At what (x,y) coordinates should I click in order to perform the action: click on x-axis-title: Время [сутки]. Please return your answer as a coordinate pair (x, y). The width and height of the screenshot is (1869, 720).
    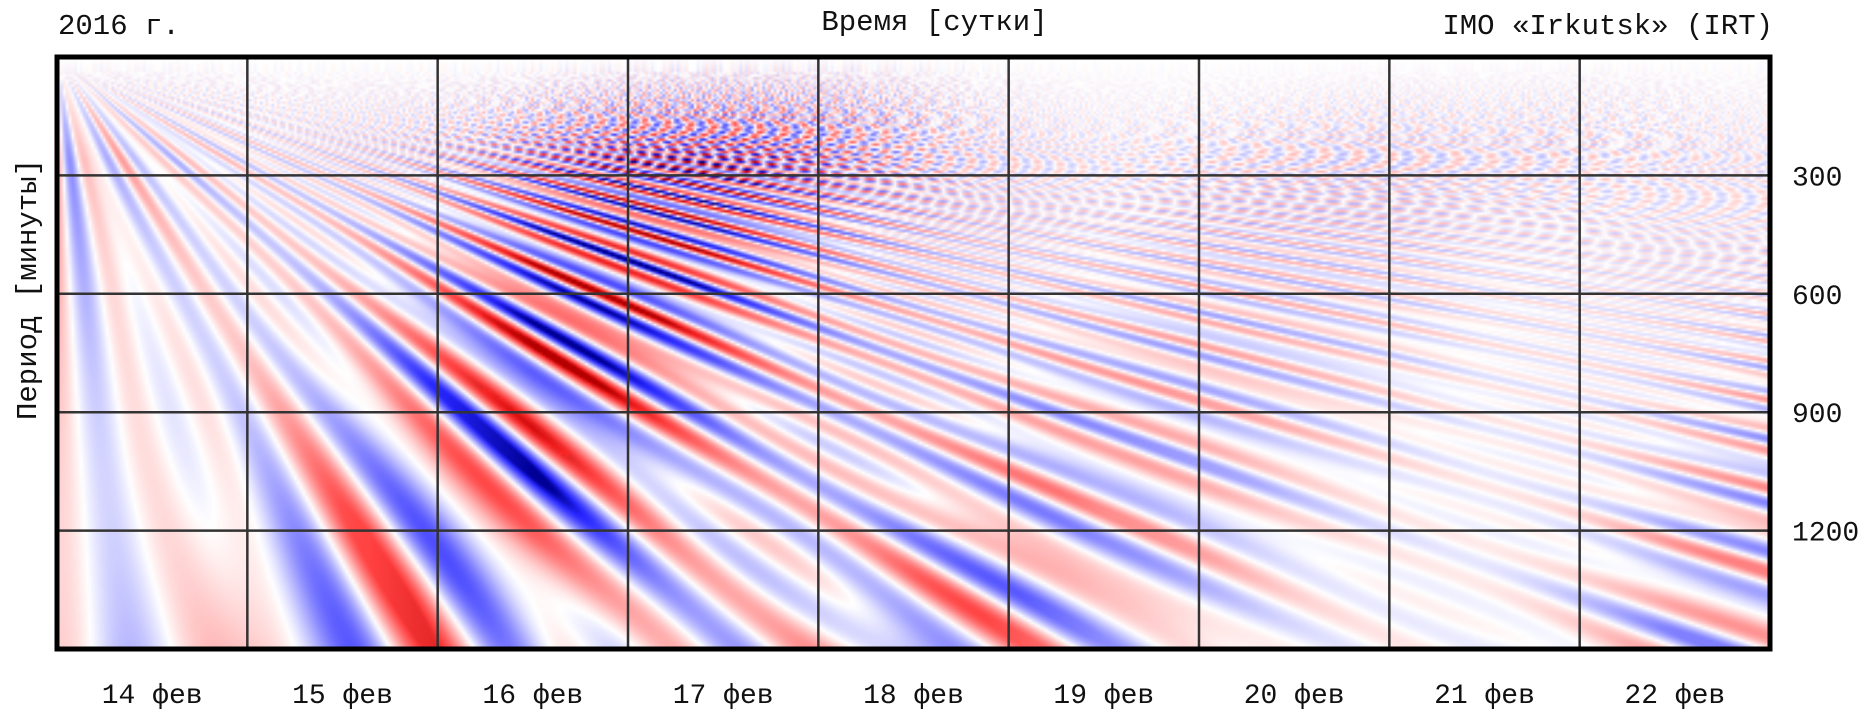
    Looking at the image, I should click on (934, 22).